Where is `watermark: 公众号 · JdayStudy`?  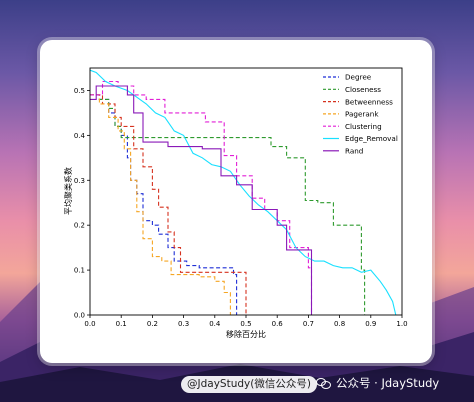
watermark: 公众号 · JdayStudy is located at coordinates (377, 383).